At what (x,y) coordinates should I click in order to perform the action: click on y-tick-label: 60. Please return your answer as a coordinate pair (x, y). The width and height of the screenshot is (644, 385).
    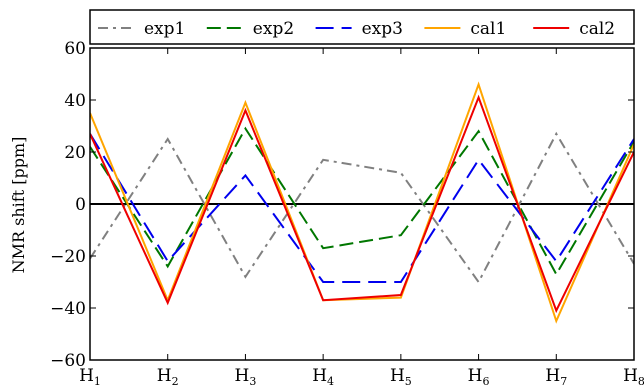
    Looking at the image, I should click on (75, 49).